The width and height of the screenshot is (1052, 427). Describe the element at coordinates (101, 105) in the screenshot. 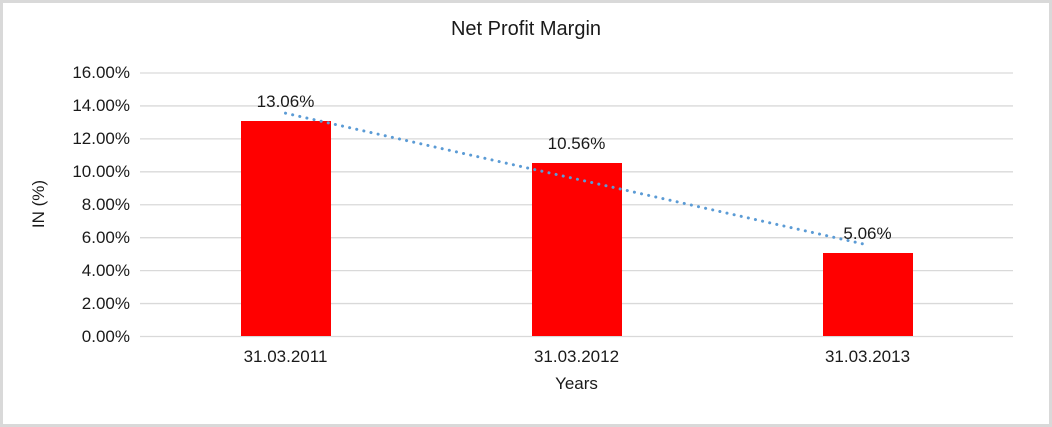

I see `y-tick-label: 14.00%` at that location.